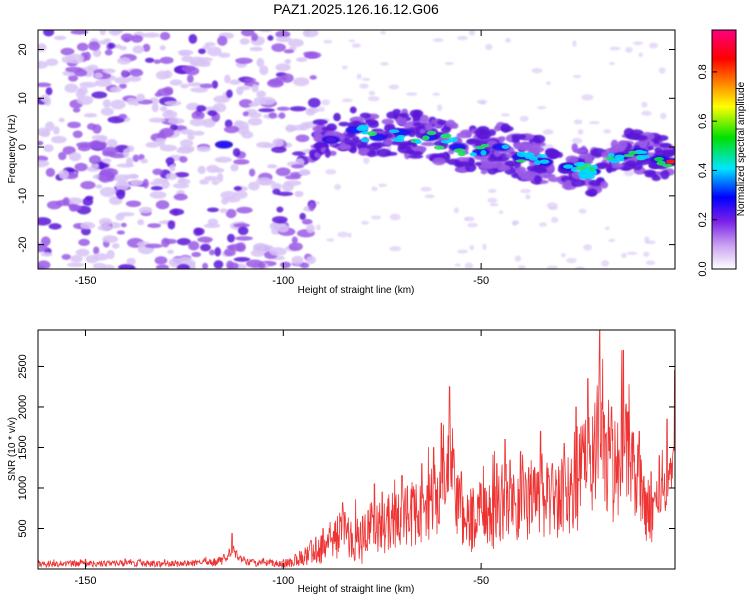  What do you see at coordinates (356, 589) in the screenshot?
I see `snr-x-axis-label: Height of straight line (km)` at bounding box center [356, 589].